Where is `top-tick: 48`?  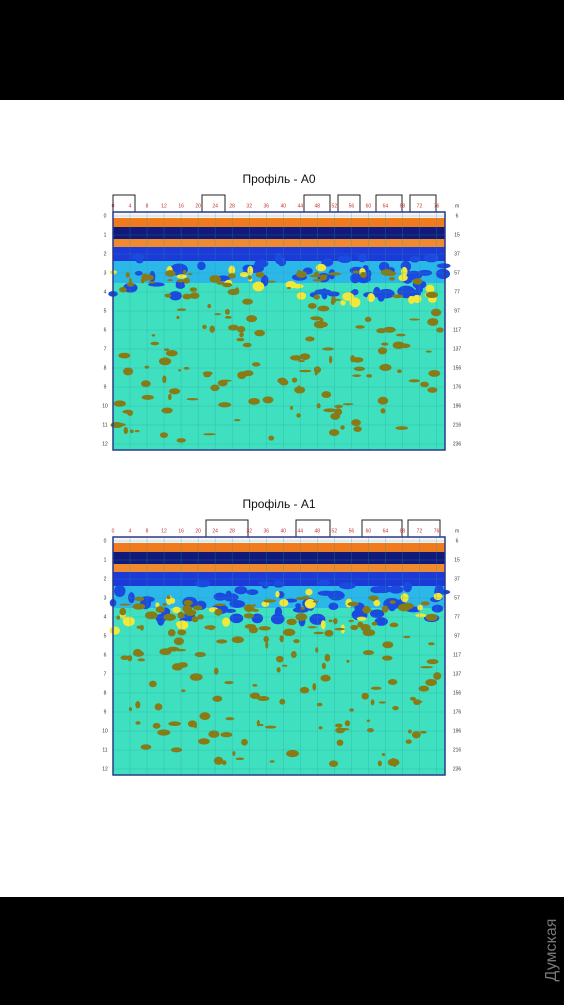 top-tick: 48 is located at coordinates (318, 206).